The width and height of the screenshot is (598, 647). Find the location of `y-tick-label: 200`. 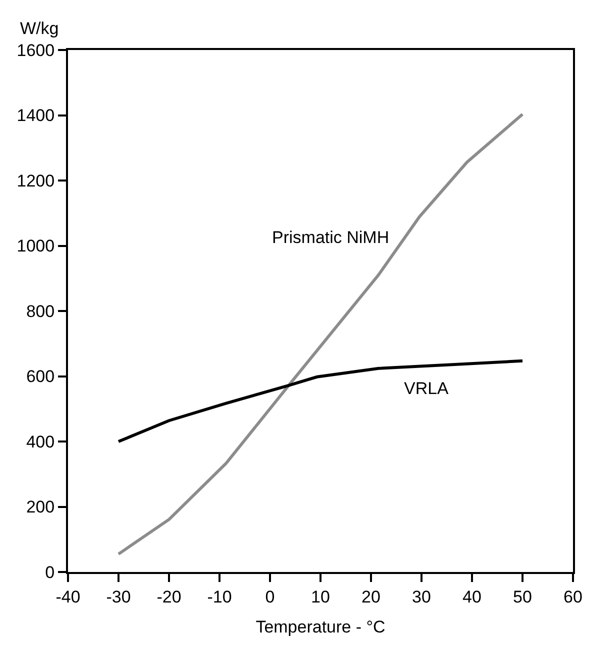

y-tick-label: 200 is located at coordinates (40, 507).